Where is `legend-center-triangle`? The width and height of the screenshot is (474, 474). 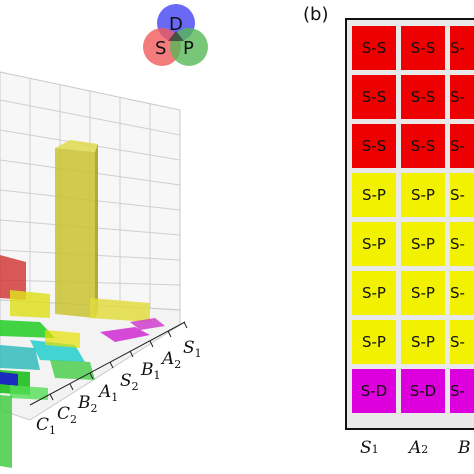
legend-center-triangle is located at coordinates (176, 36).